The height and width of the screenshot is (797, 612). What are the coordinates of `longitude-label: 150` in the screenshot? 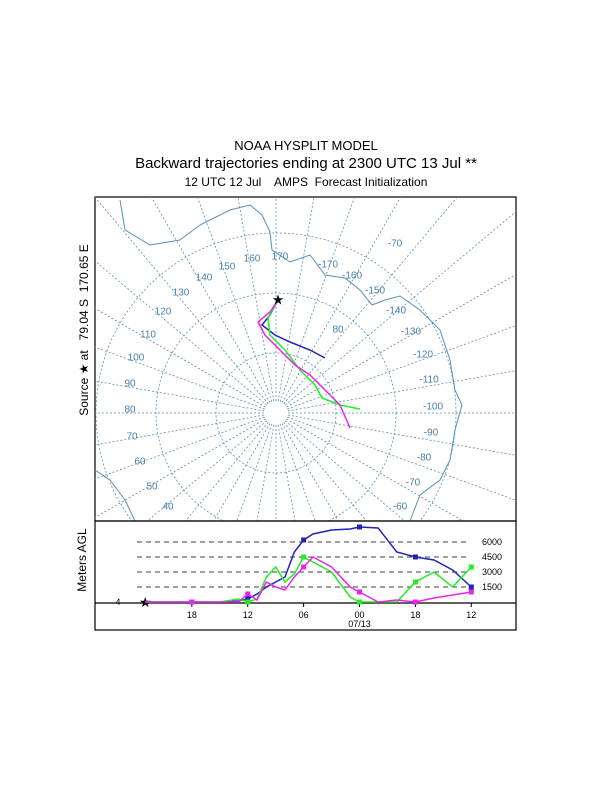 It's located at (227, 267).